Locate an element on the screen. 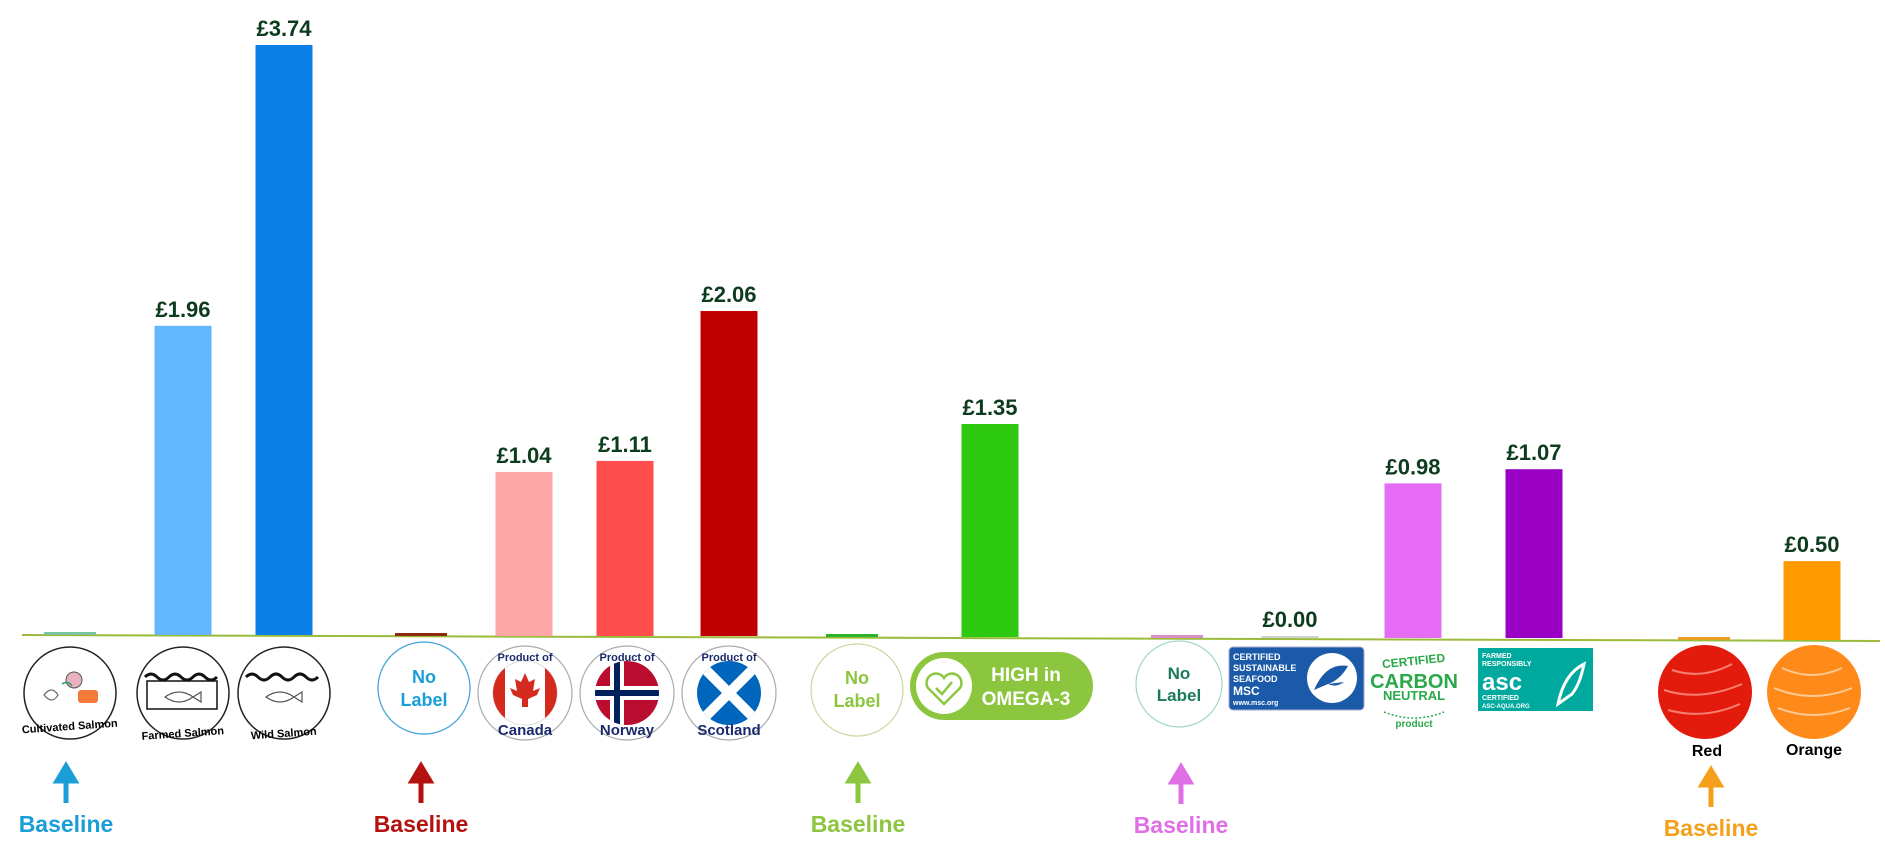 This screenshot has height=859, width=1885. carbon-neutral-logo: CERTIFIED CARBON NEUTRAL product is located at coordinates (1414, 690).